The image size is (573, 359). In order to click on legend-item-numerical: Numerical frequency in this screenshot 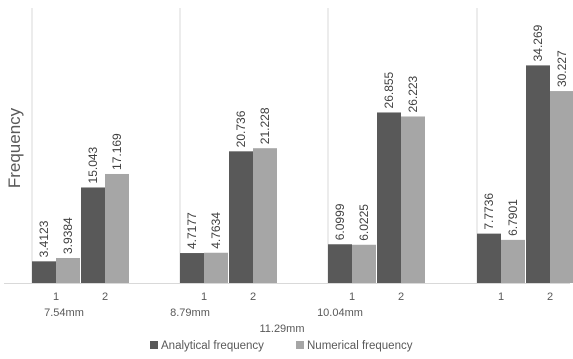, I will do `click(354, 346)`.